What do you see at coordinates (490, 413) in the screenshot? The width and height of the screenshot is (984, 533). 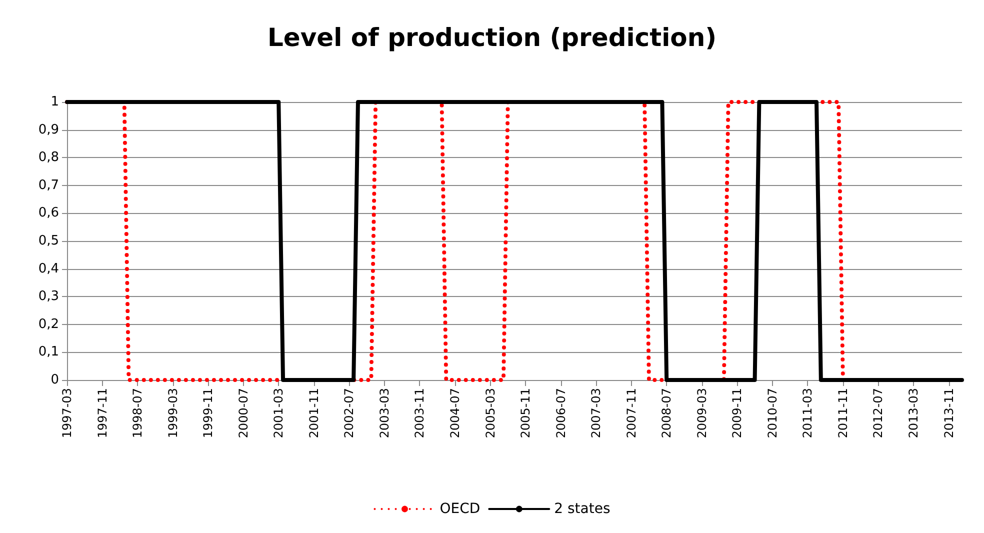 I see `x-tick-label: 2005-03` at bounding box center [490, 413].